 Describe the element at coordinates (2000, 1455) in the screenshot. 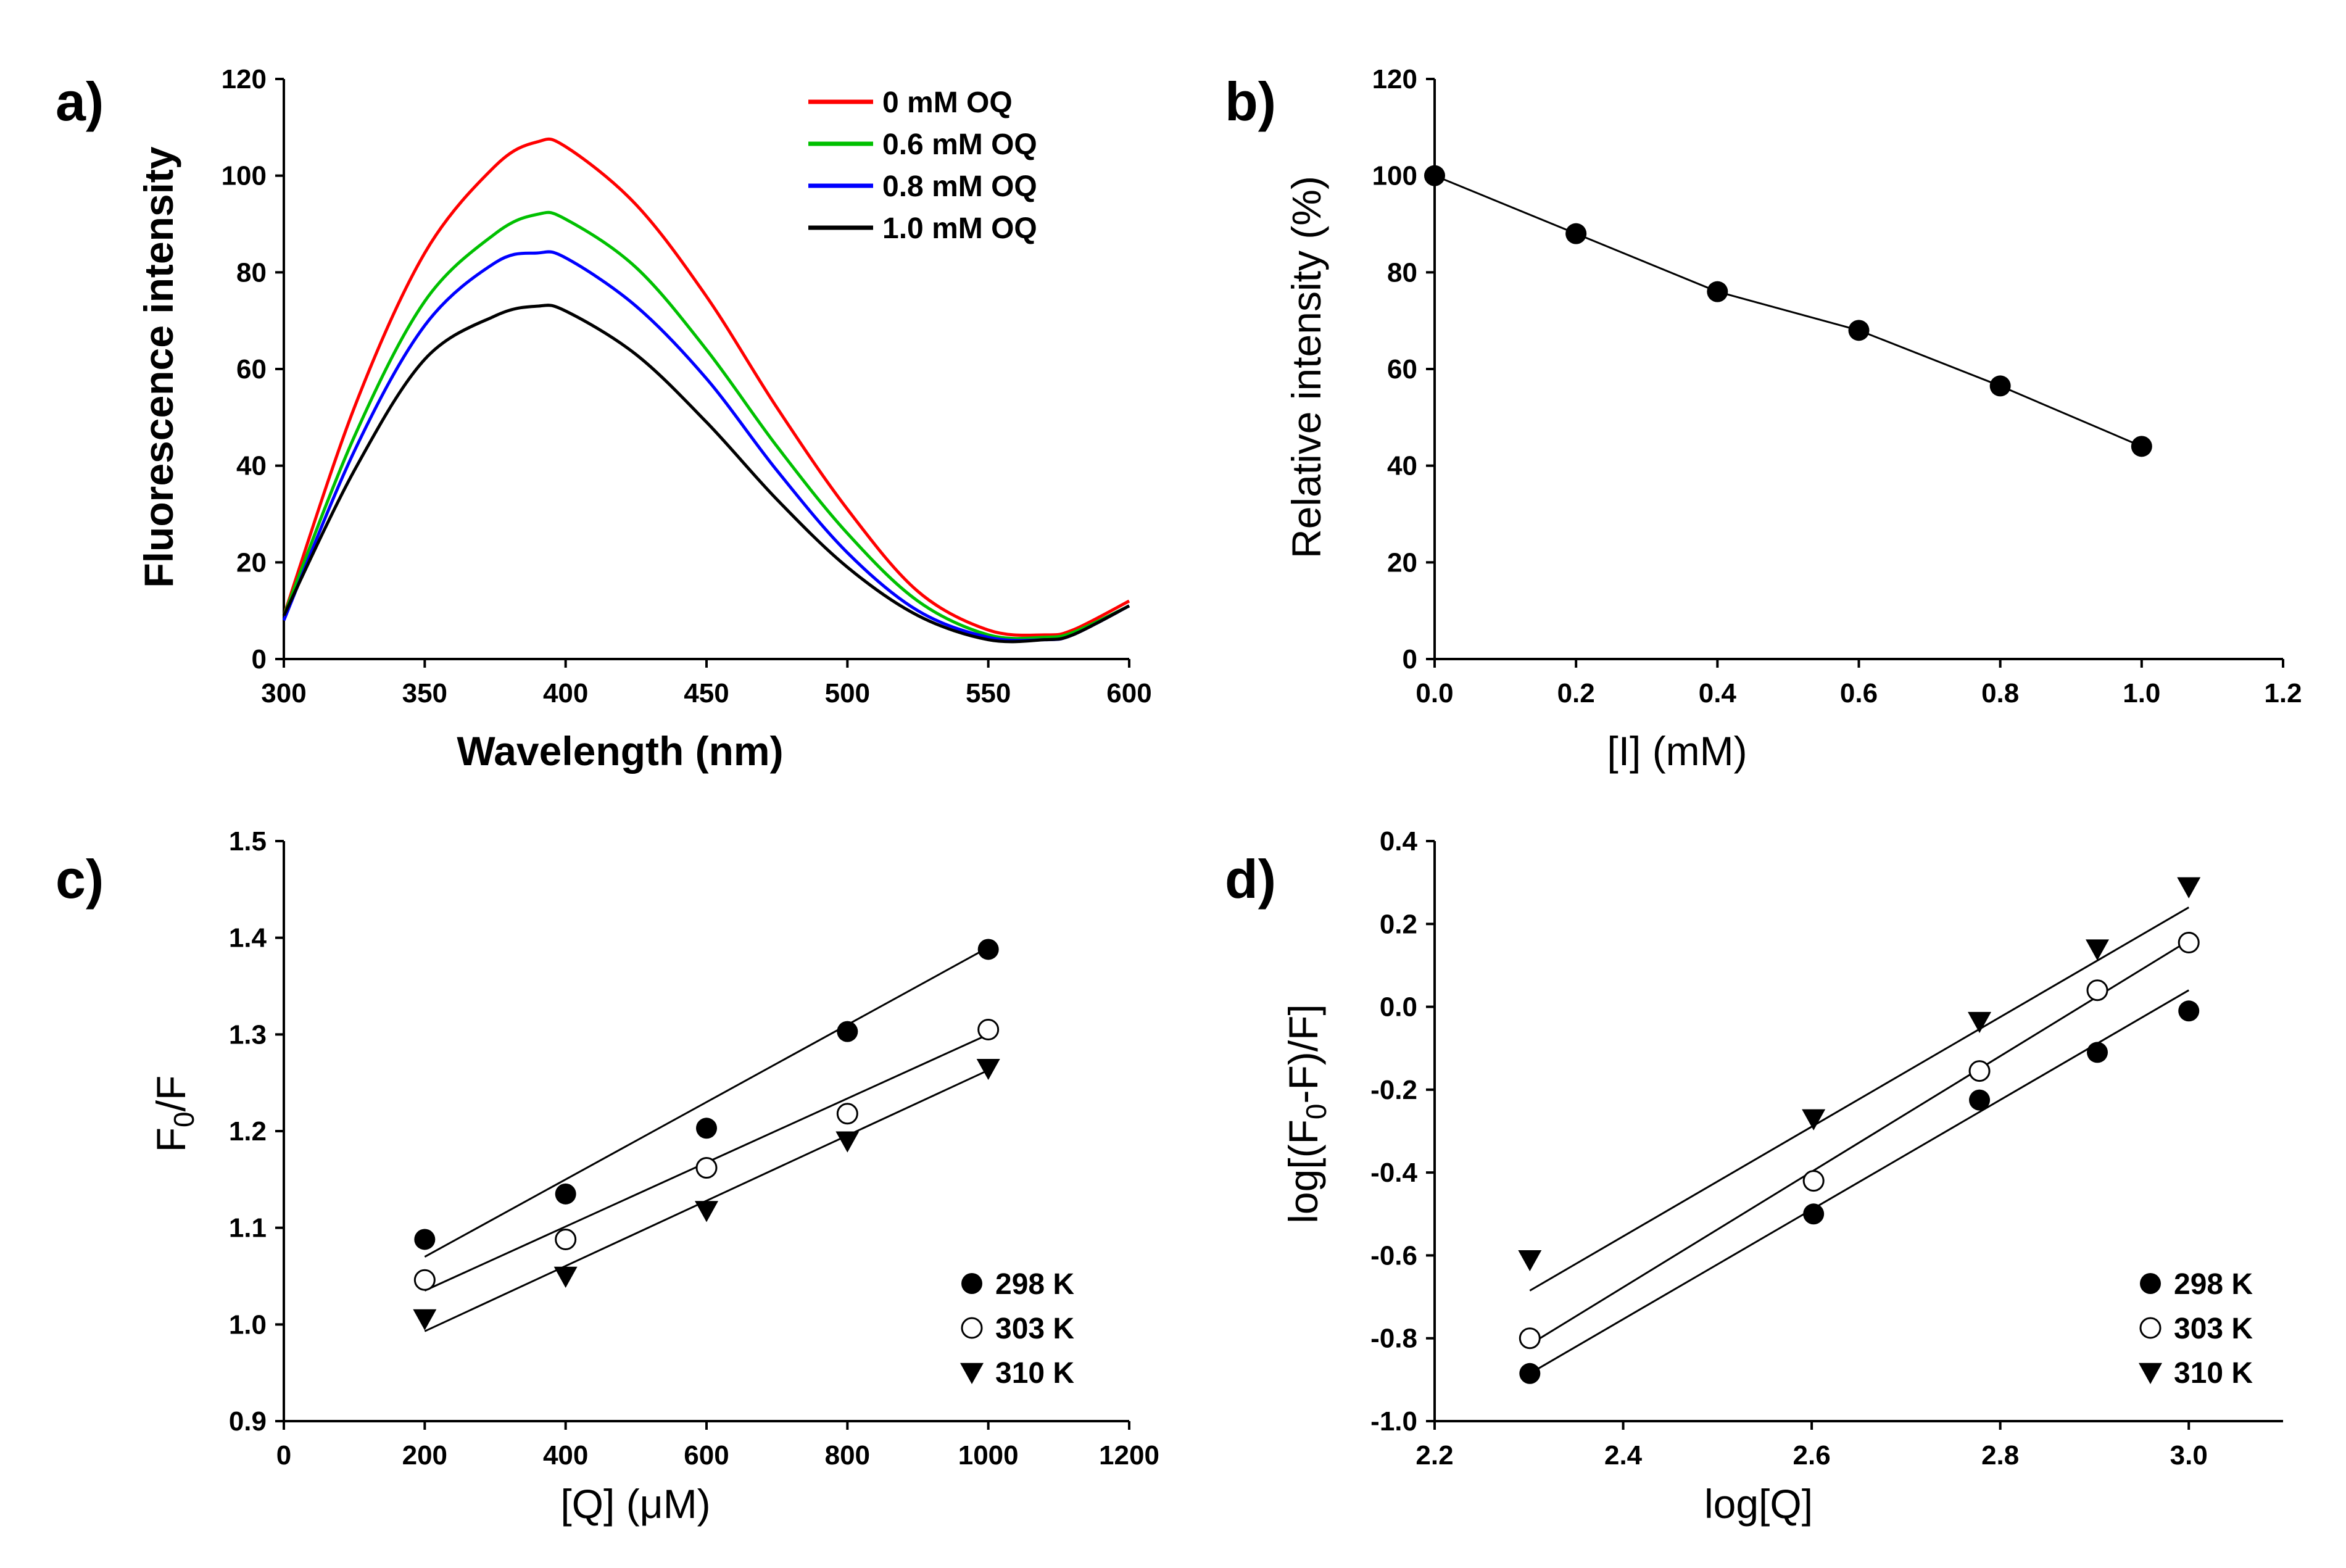

I see `x-tick-label: 2.8` at that location.